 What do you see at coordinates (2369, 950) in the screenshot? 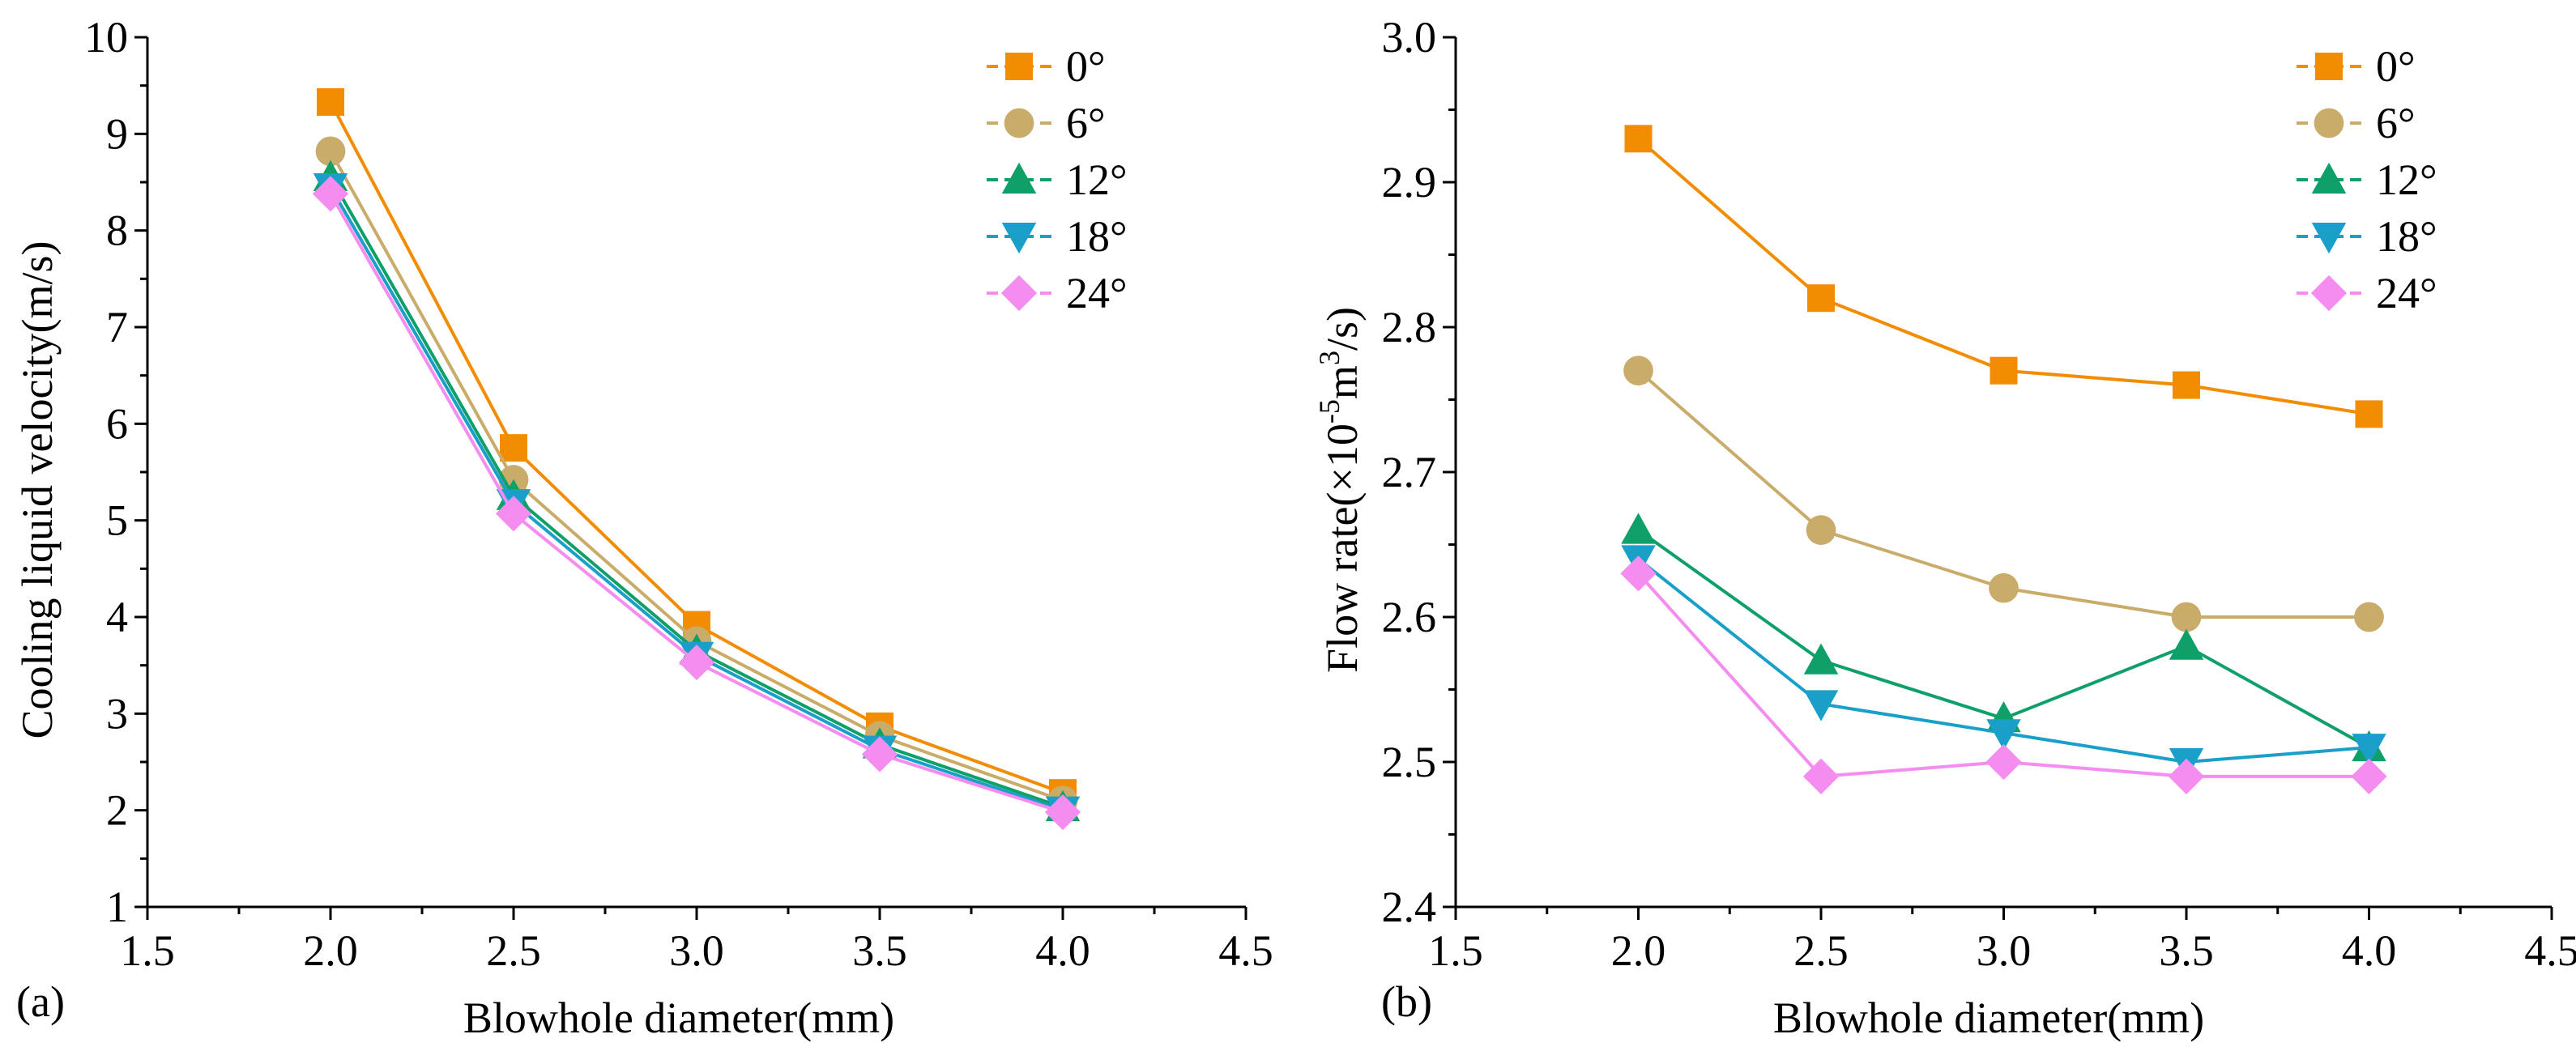
I see `panel-b-x-tick-label: 4.0` at bounding box center [2369, 950].